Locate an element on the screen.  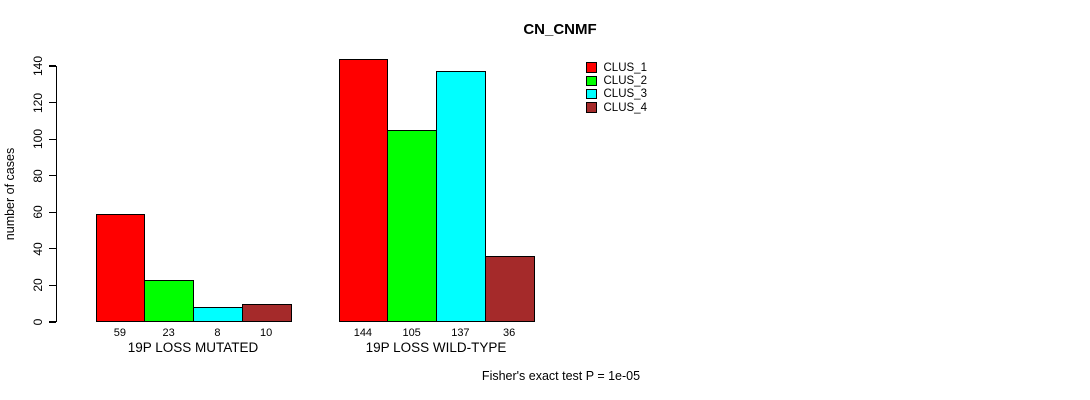
y-axis-line is located at coordinates (57, 194).